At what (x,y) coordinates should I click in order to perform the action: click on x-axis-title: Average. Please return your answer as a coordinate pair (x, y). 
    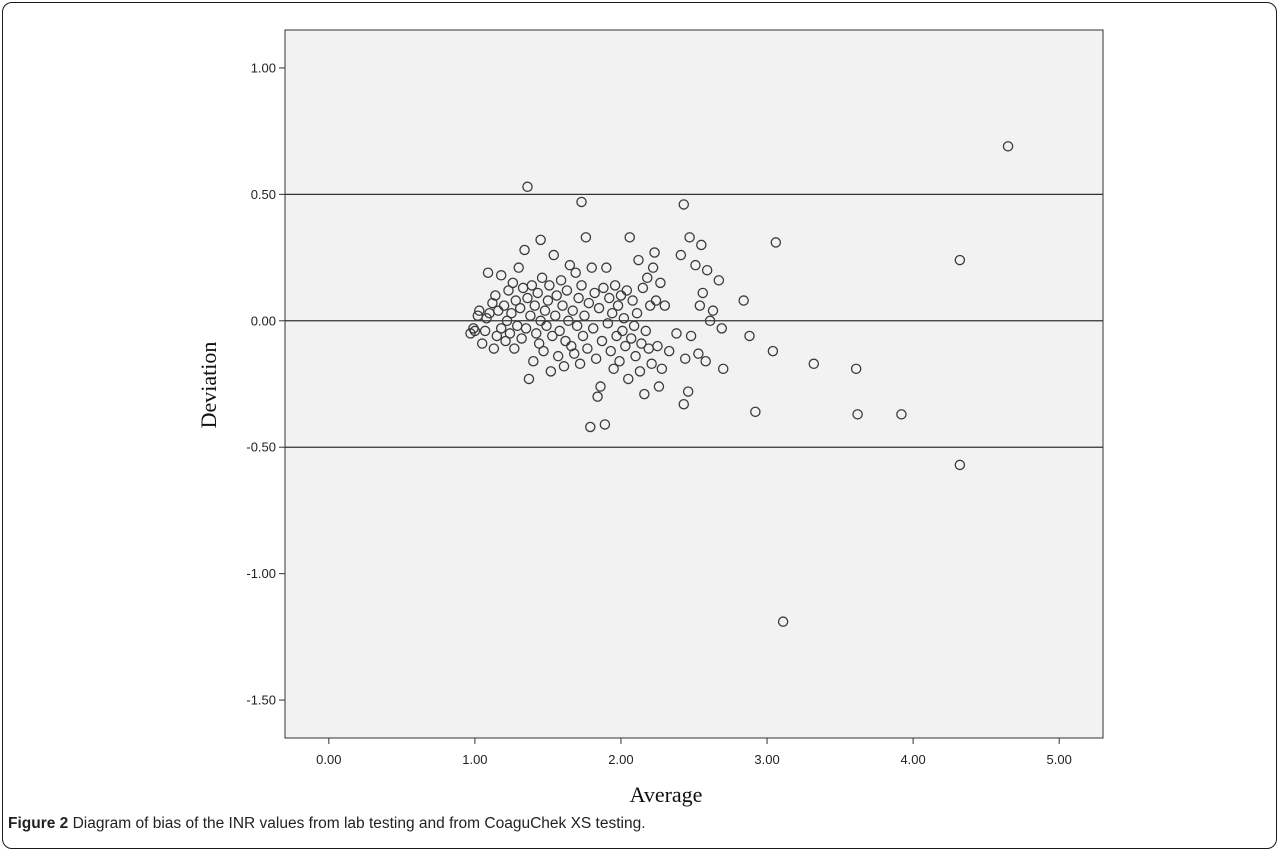
    Looking at the image, I should click on (666, 794).